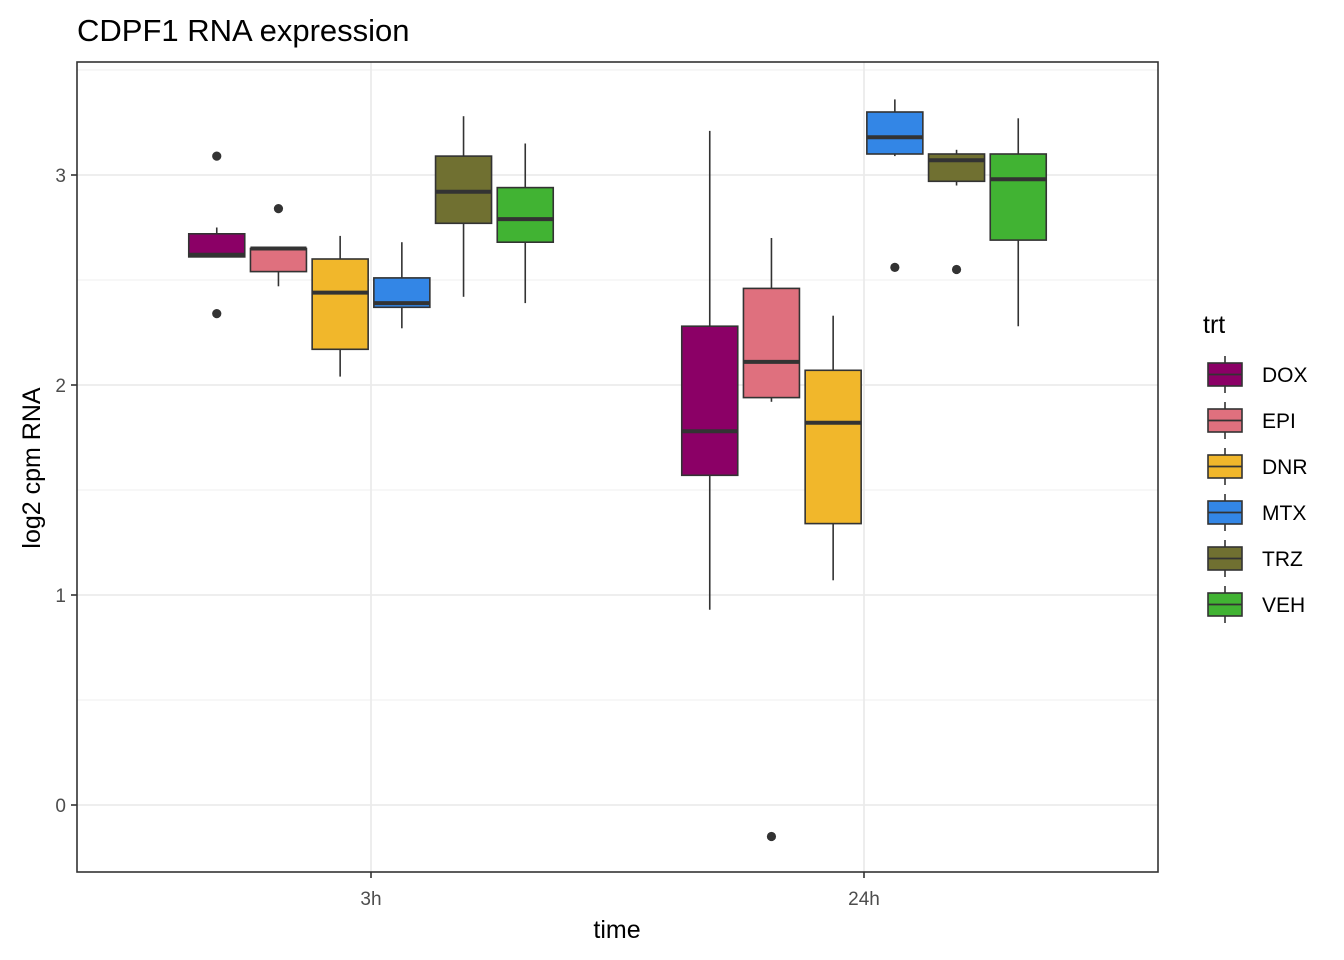 The width and height of the screenshot is (1344, 960). Describe the element at coordinates (1285, 375) in the screenshot. I see `legend-label: DOX` at that location.